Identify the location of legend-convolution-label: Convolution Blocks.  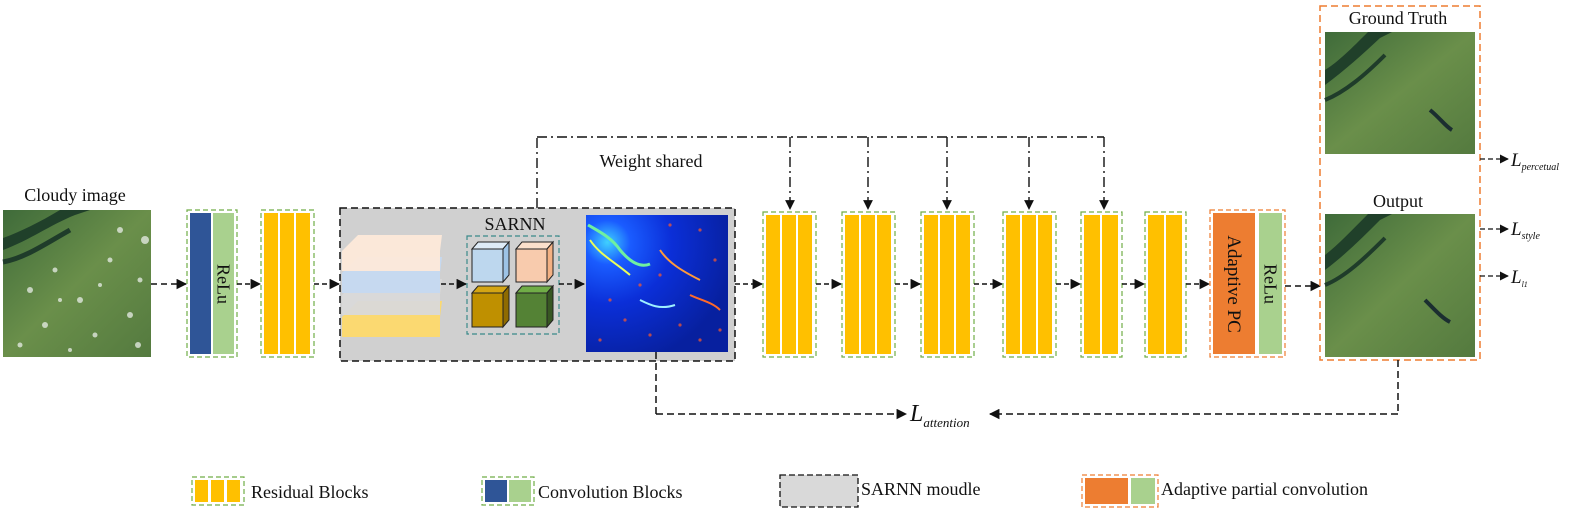
(610, 492).